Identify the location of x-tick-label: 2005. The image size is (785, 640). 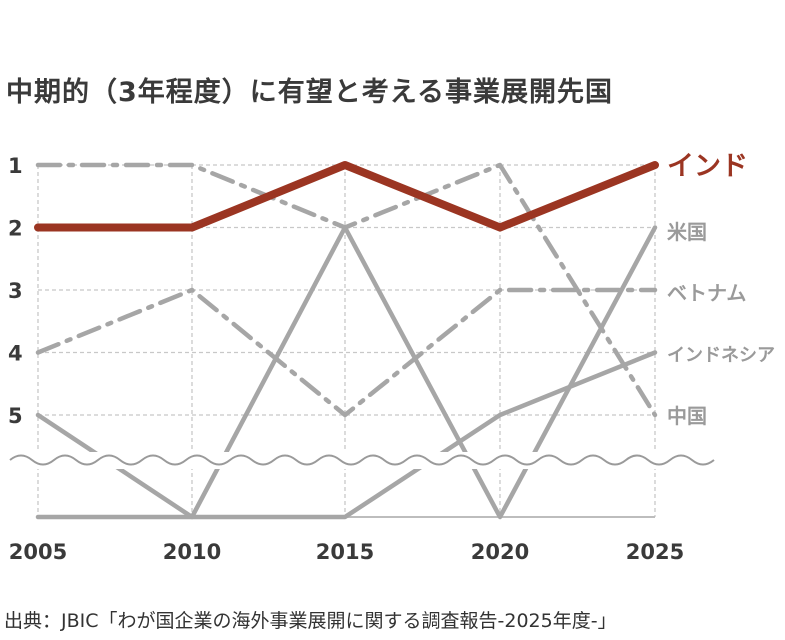
(38, 552).